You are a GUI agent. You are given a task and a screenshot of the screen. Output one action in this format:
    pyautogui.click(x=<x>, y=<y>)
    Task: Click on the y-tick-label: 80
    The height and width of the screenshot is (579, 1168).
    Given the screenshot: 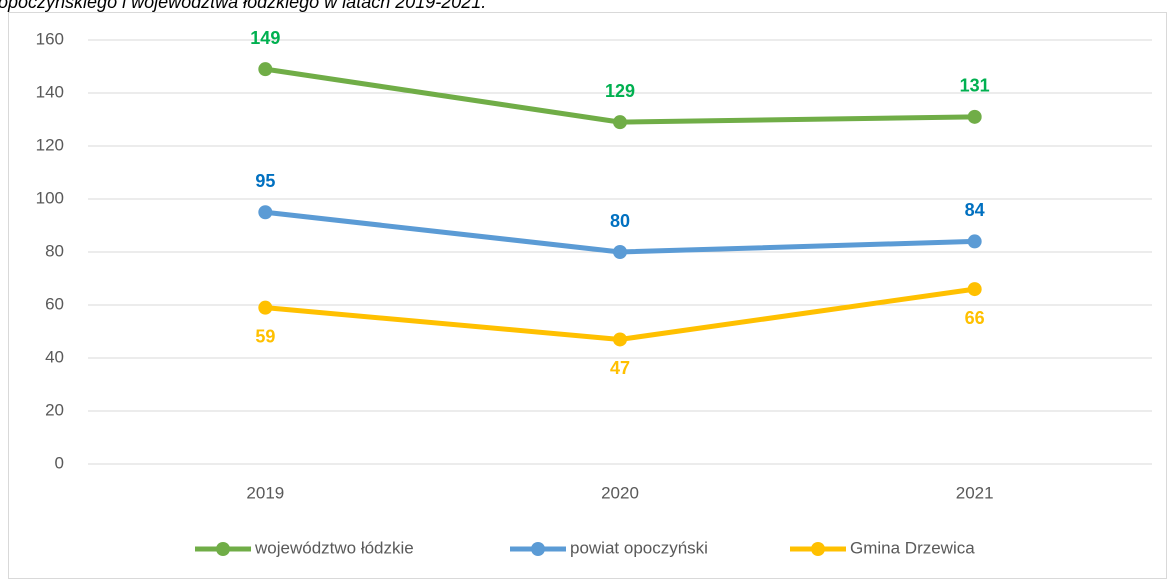 What is the action you would take?
    pyautogui.click(x=54, y=250)
    